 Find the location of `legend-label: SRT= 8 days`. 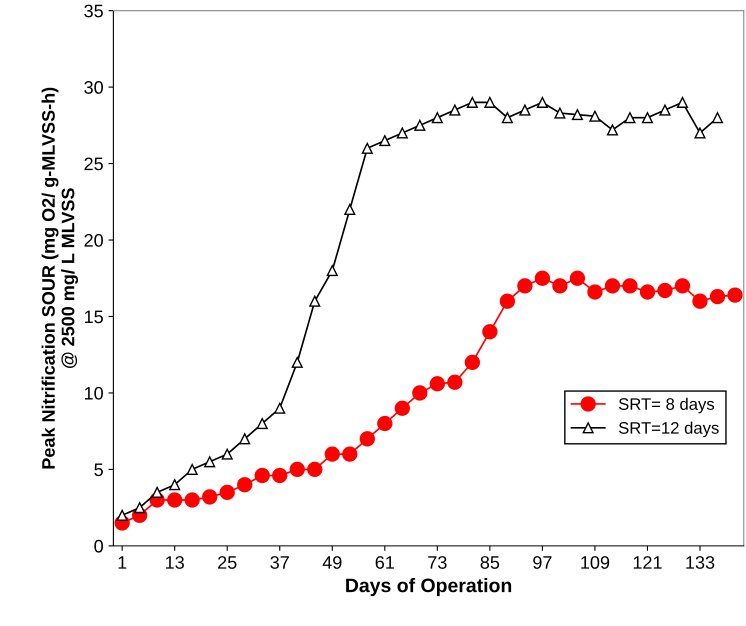

legend-label: SRT= 8 days is located at coordinates (666, 406).